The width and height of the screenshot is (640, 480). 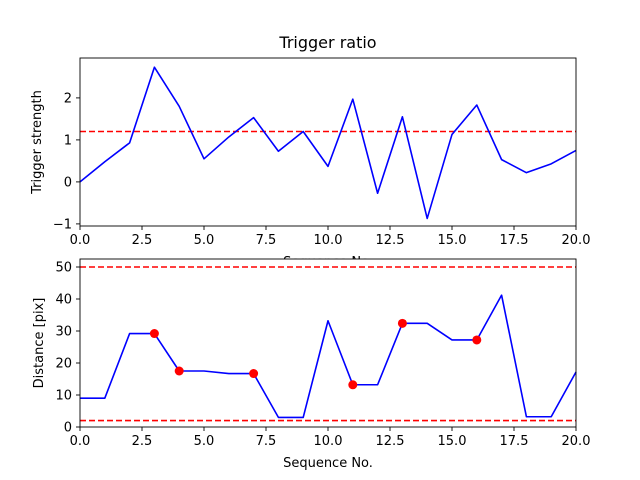 What do you see at coordinates (37, 142) in the screenshot?
I see `y-axis-label: Trigger strength` at bounding box center [37, 142].